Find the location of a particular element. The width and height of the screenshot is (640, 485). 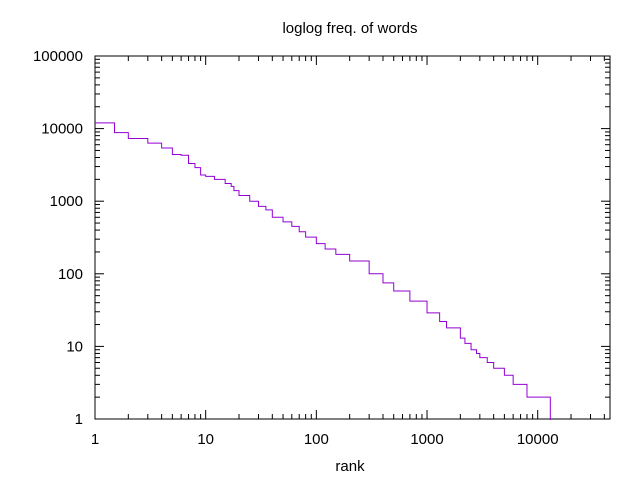

y-tick-label: 10000 is located at coordinates (62, 129).